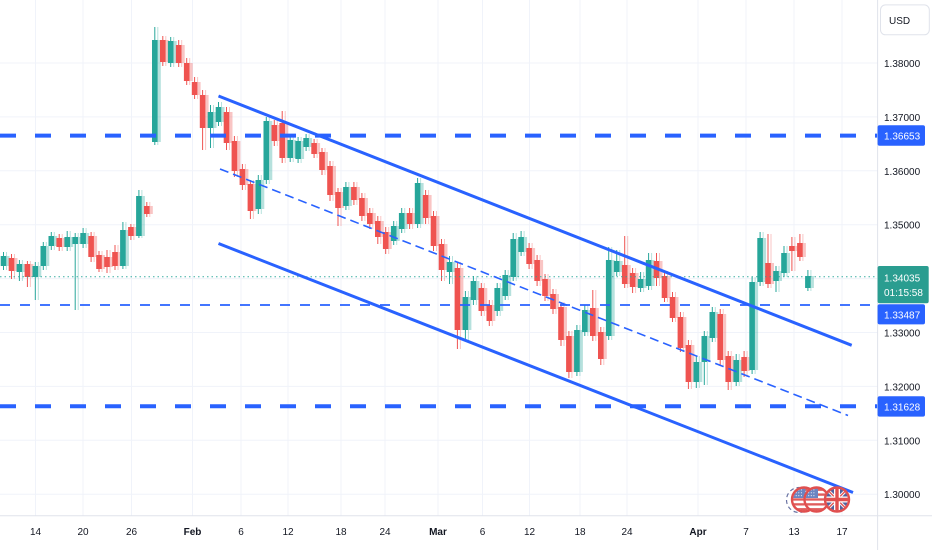  What do you see at coordinates (83, 532) in the screenshot?
I see `svg-text: 20` at bounding box center [83, 532].